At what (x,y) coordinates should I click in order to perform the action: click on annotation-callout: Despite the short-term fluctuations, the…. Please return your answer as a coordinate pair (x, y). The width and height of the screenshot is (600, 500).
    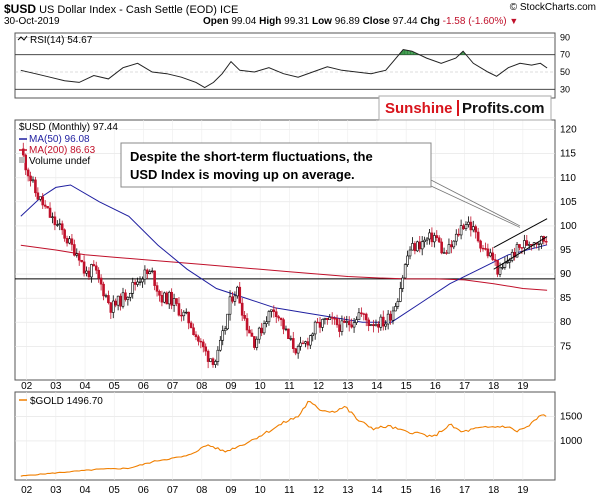
    Looking at the image, I should click on (276, 165).